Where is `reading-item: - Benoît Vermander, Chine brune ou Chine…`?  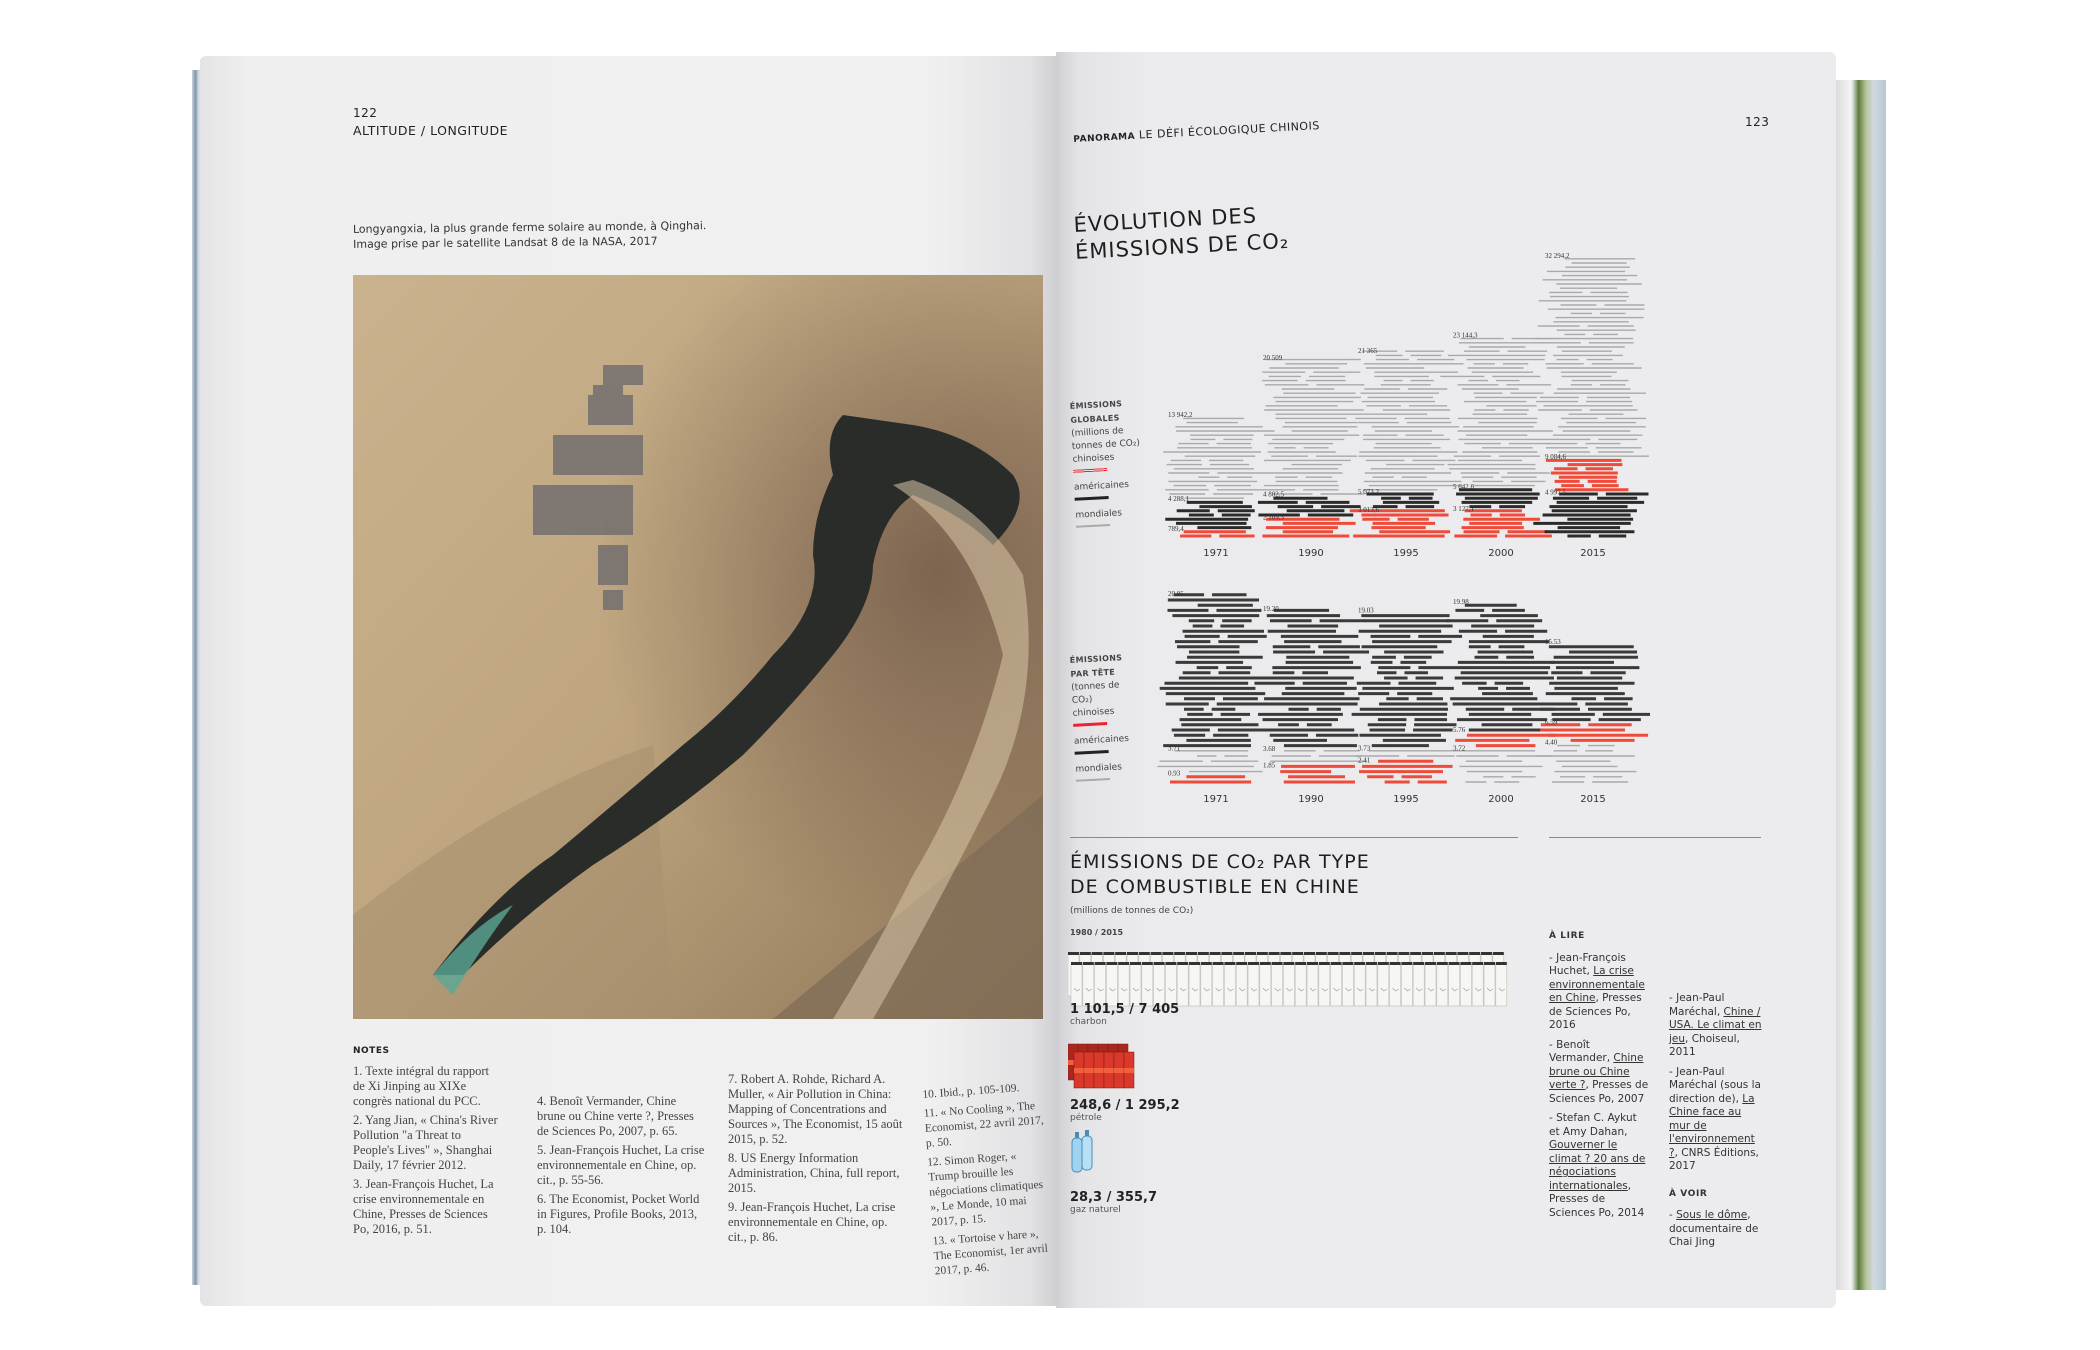
reading-item: - Benoît Vermander, Chine brune ou Chine… is located at coordinates (1599, 1071).